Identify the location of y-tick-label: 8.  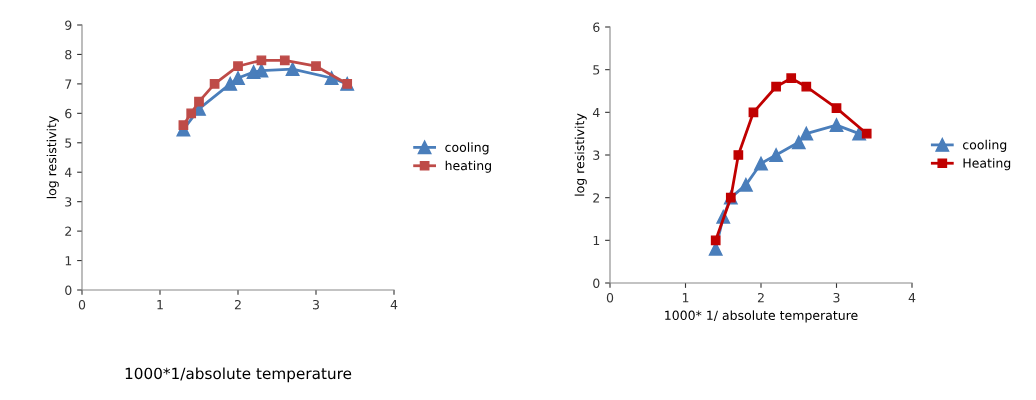
(68, 54).